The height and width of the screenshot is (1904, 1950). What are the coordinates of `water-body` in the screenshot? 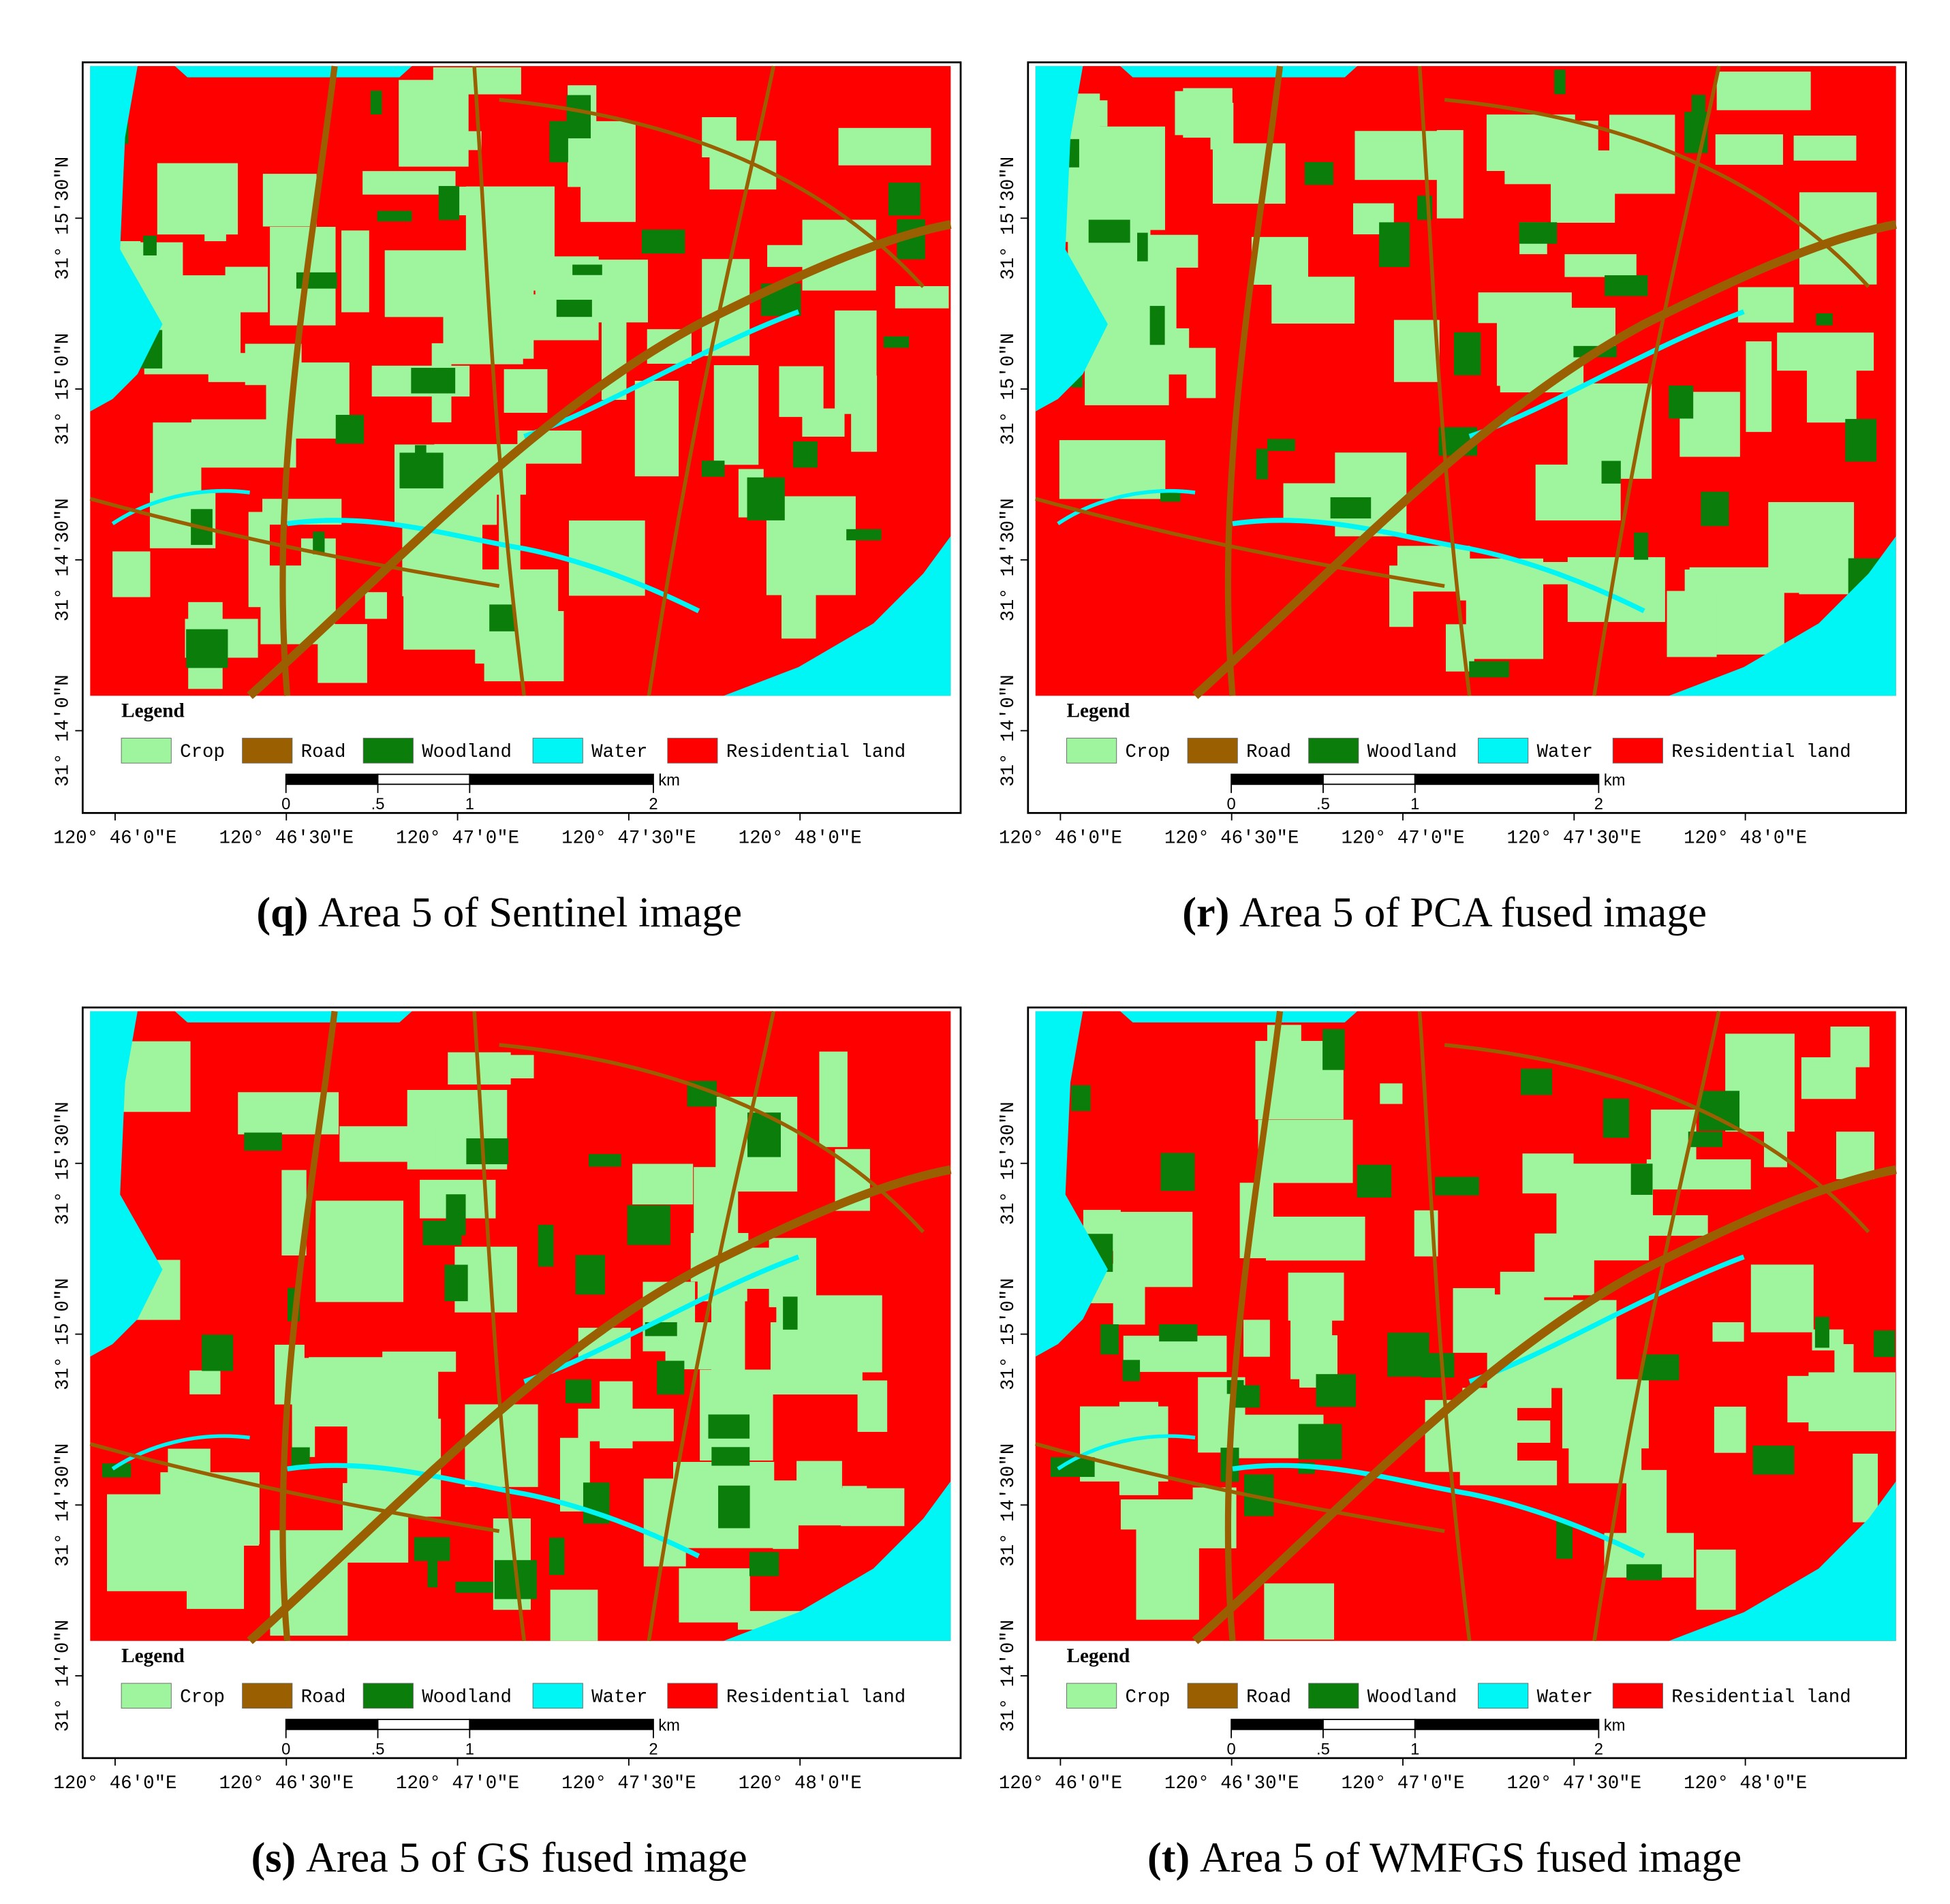 It's located at (1071, 1184).